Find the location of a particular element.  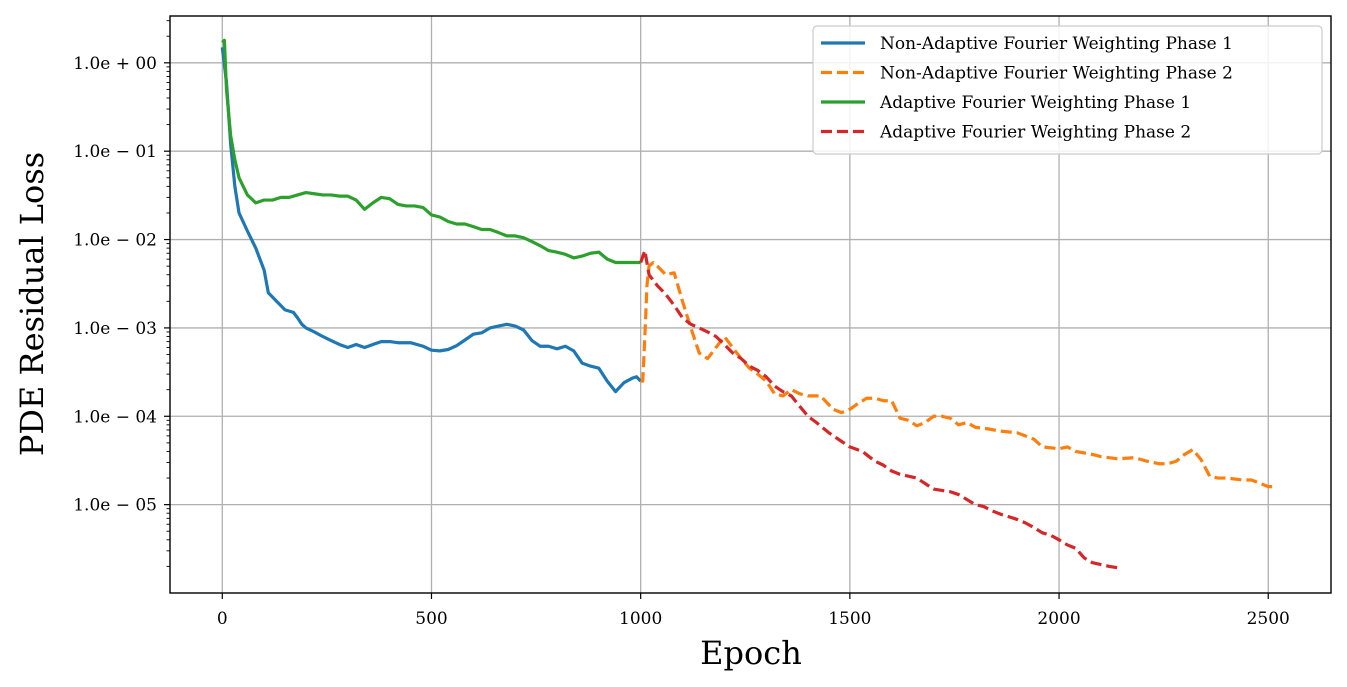

legend-box is located at coordinates (1067, 90).